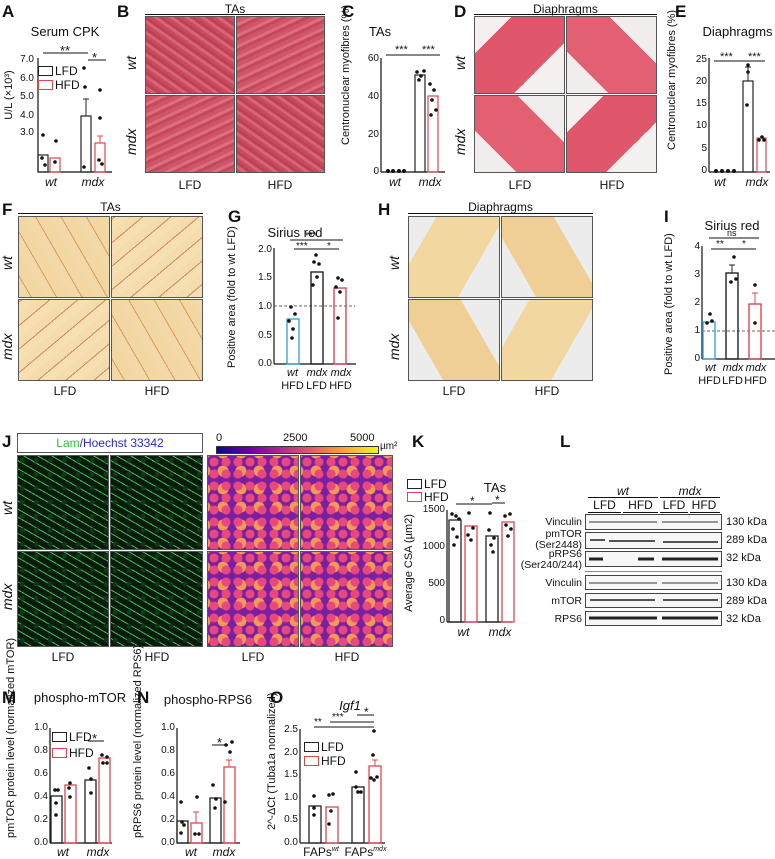 The image size is (775, 859). What do you see at coordinates (373, 58) in the screenshot?
I see `y-tick: 60` at bounding box center [373, 58].